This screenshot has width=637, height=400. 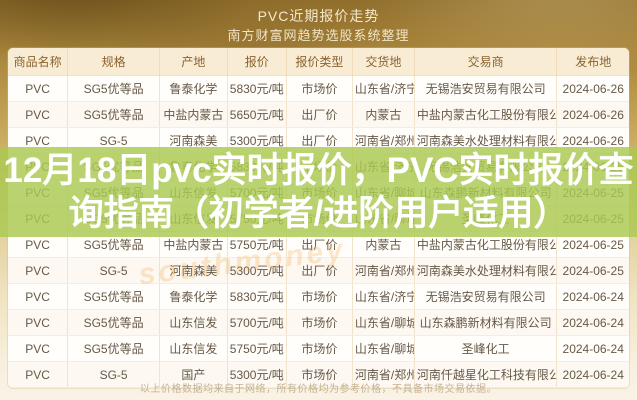 What do you see at coordinates (257, 348) in the screenshot?
I see `table-cell: 5750元/吨` at bounding box center [257, 348].